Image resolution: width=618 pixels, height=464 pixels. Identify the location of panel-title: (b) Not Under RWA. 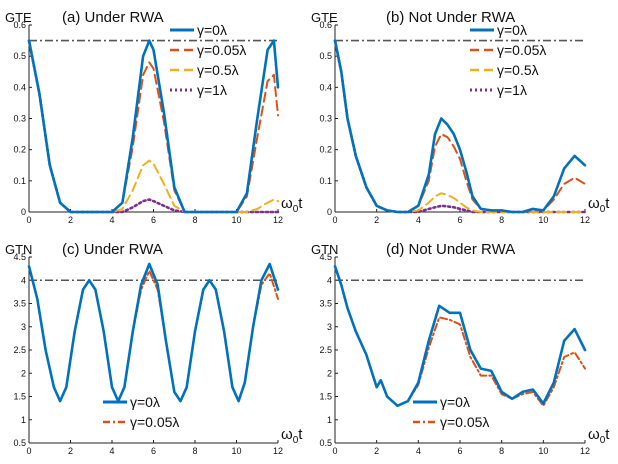
(450, 17).